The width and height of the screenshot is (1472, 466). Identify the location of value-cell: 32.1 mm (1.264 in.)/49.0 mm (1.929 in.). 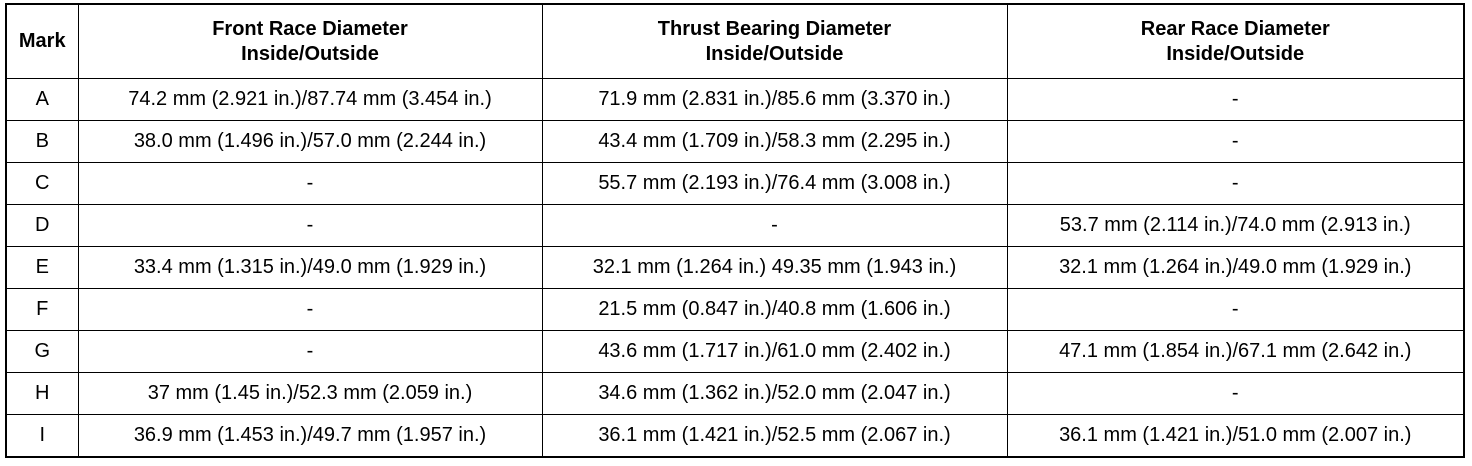
(1235, 267).